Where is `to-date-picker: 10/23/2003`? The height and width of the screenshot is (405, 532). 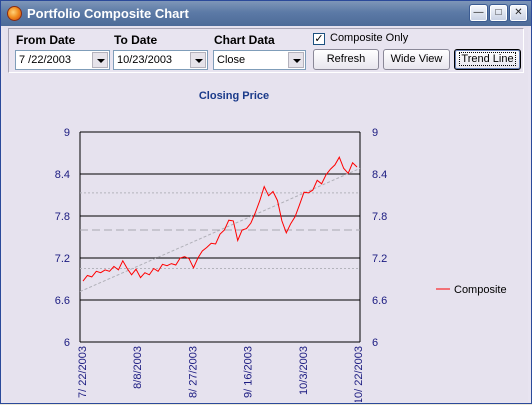
to-date-picker: 10/23/2003 is located at coordinates (160, 60).